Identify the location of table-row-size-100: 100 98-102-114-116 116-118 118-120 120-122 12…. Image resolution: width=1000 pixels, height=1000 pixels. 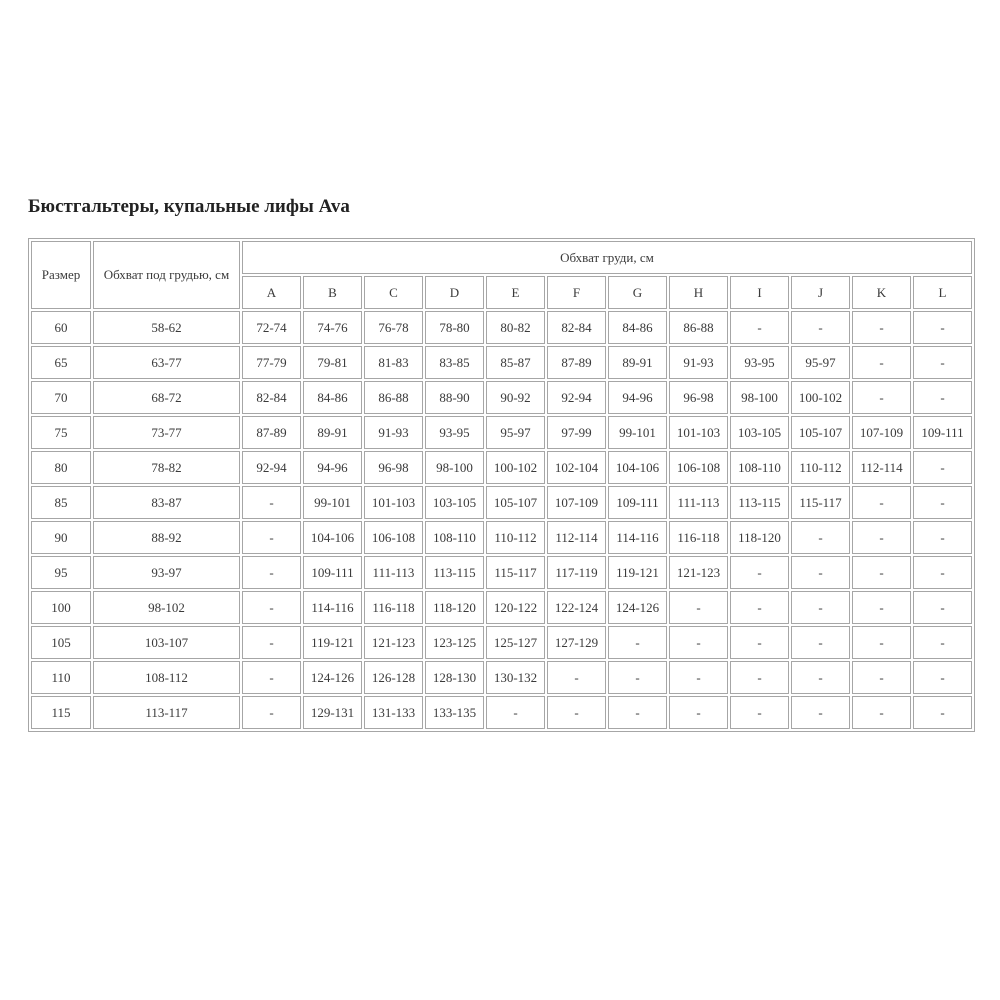
(501, 607).